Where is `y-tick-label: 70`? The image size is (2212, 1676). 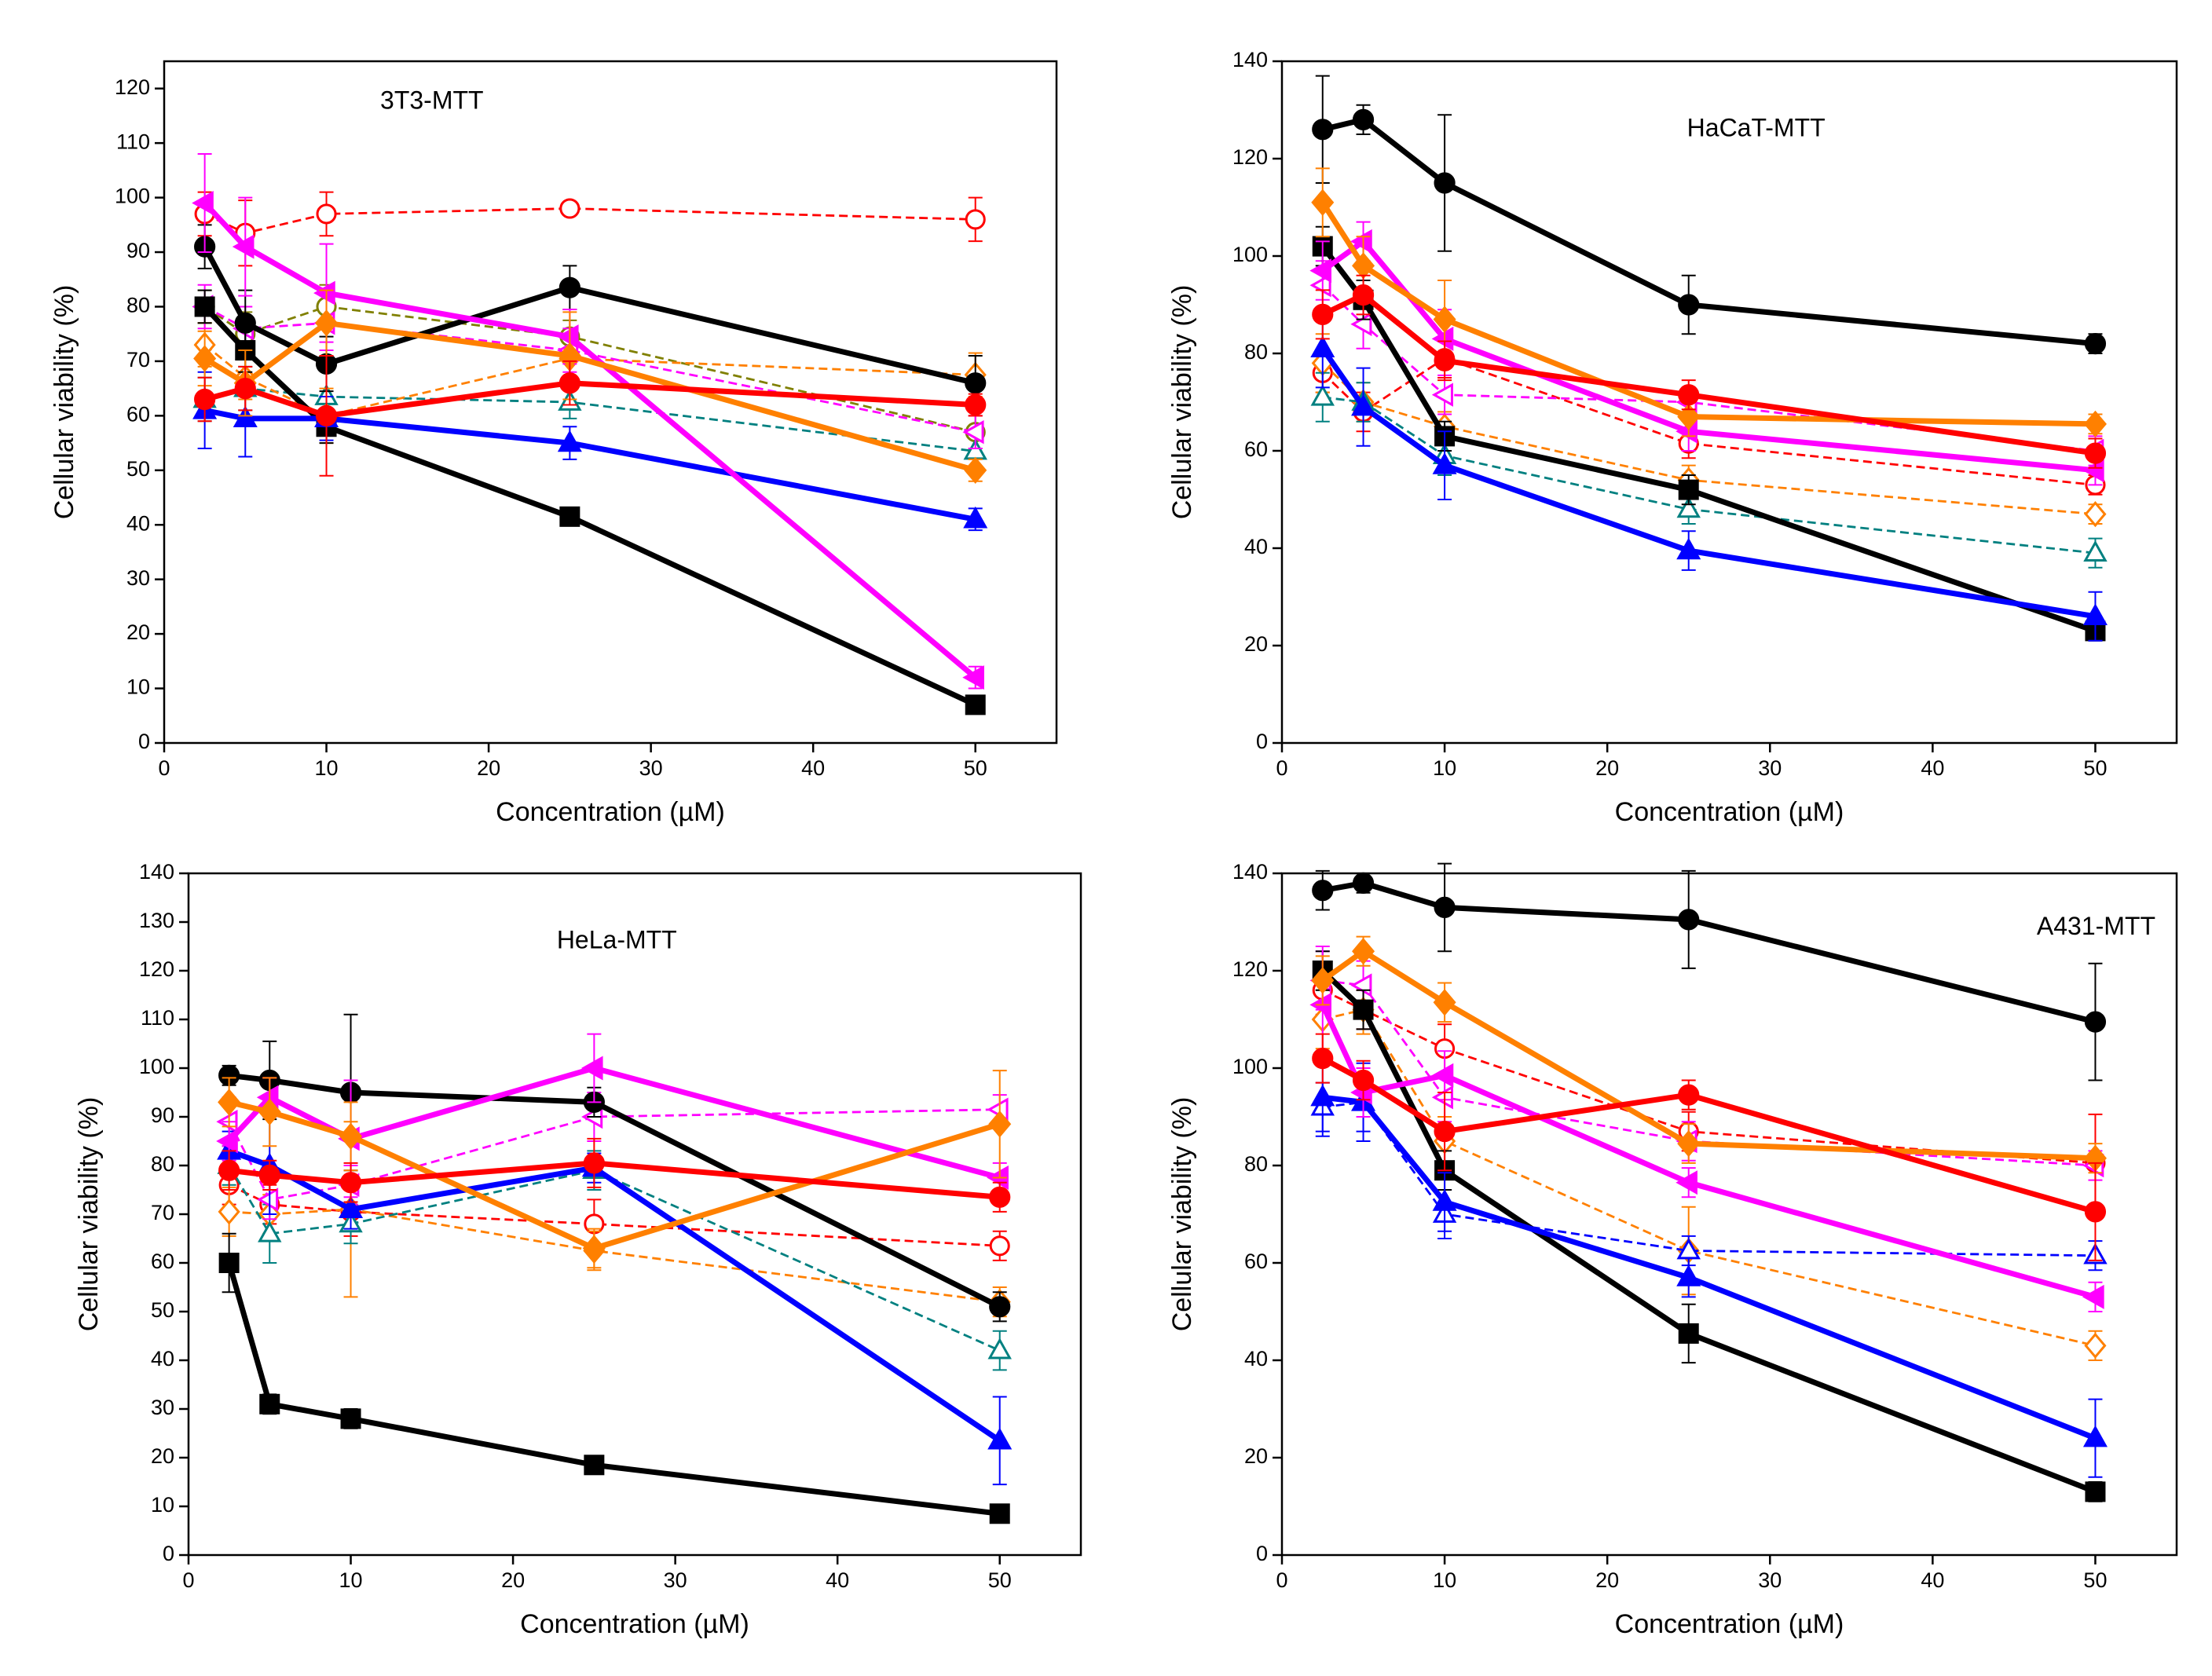 y-tick-label: 70 is located at coordinates (162, 1212).